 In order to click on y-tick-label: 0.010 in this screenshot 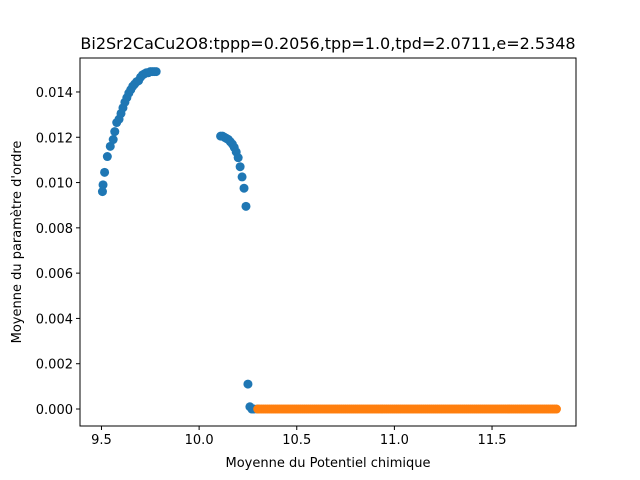, I will do `click(54, 184)`.